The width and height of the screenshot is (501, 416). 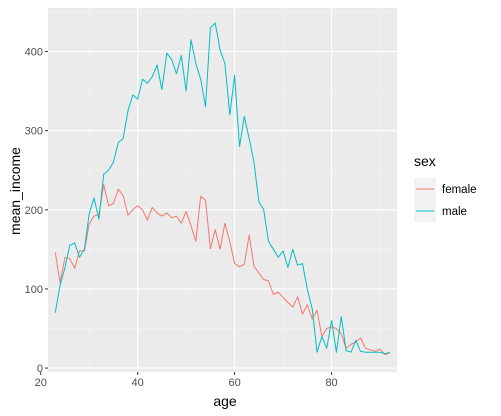 I want to click on x-axis-title: age, so click(x=225, y=401).